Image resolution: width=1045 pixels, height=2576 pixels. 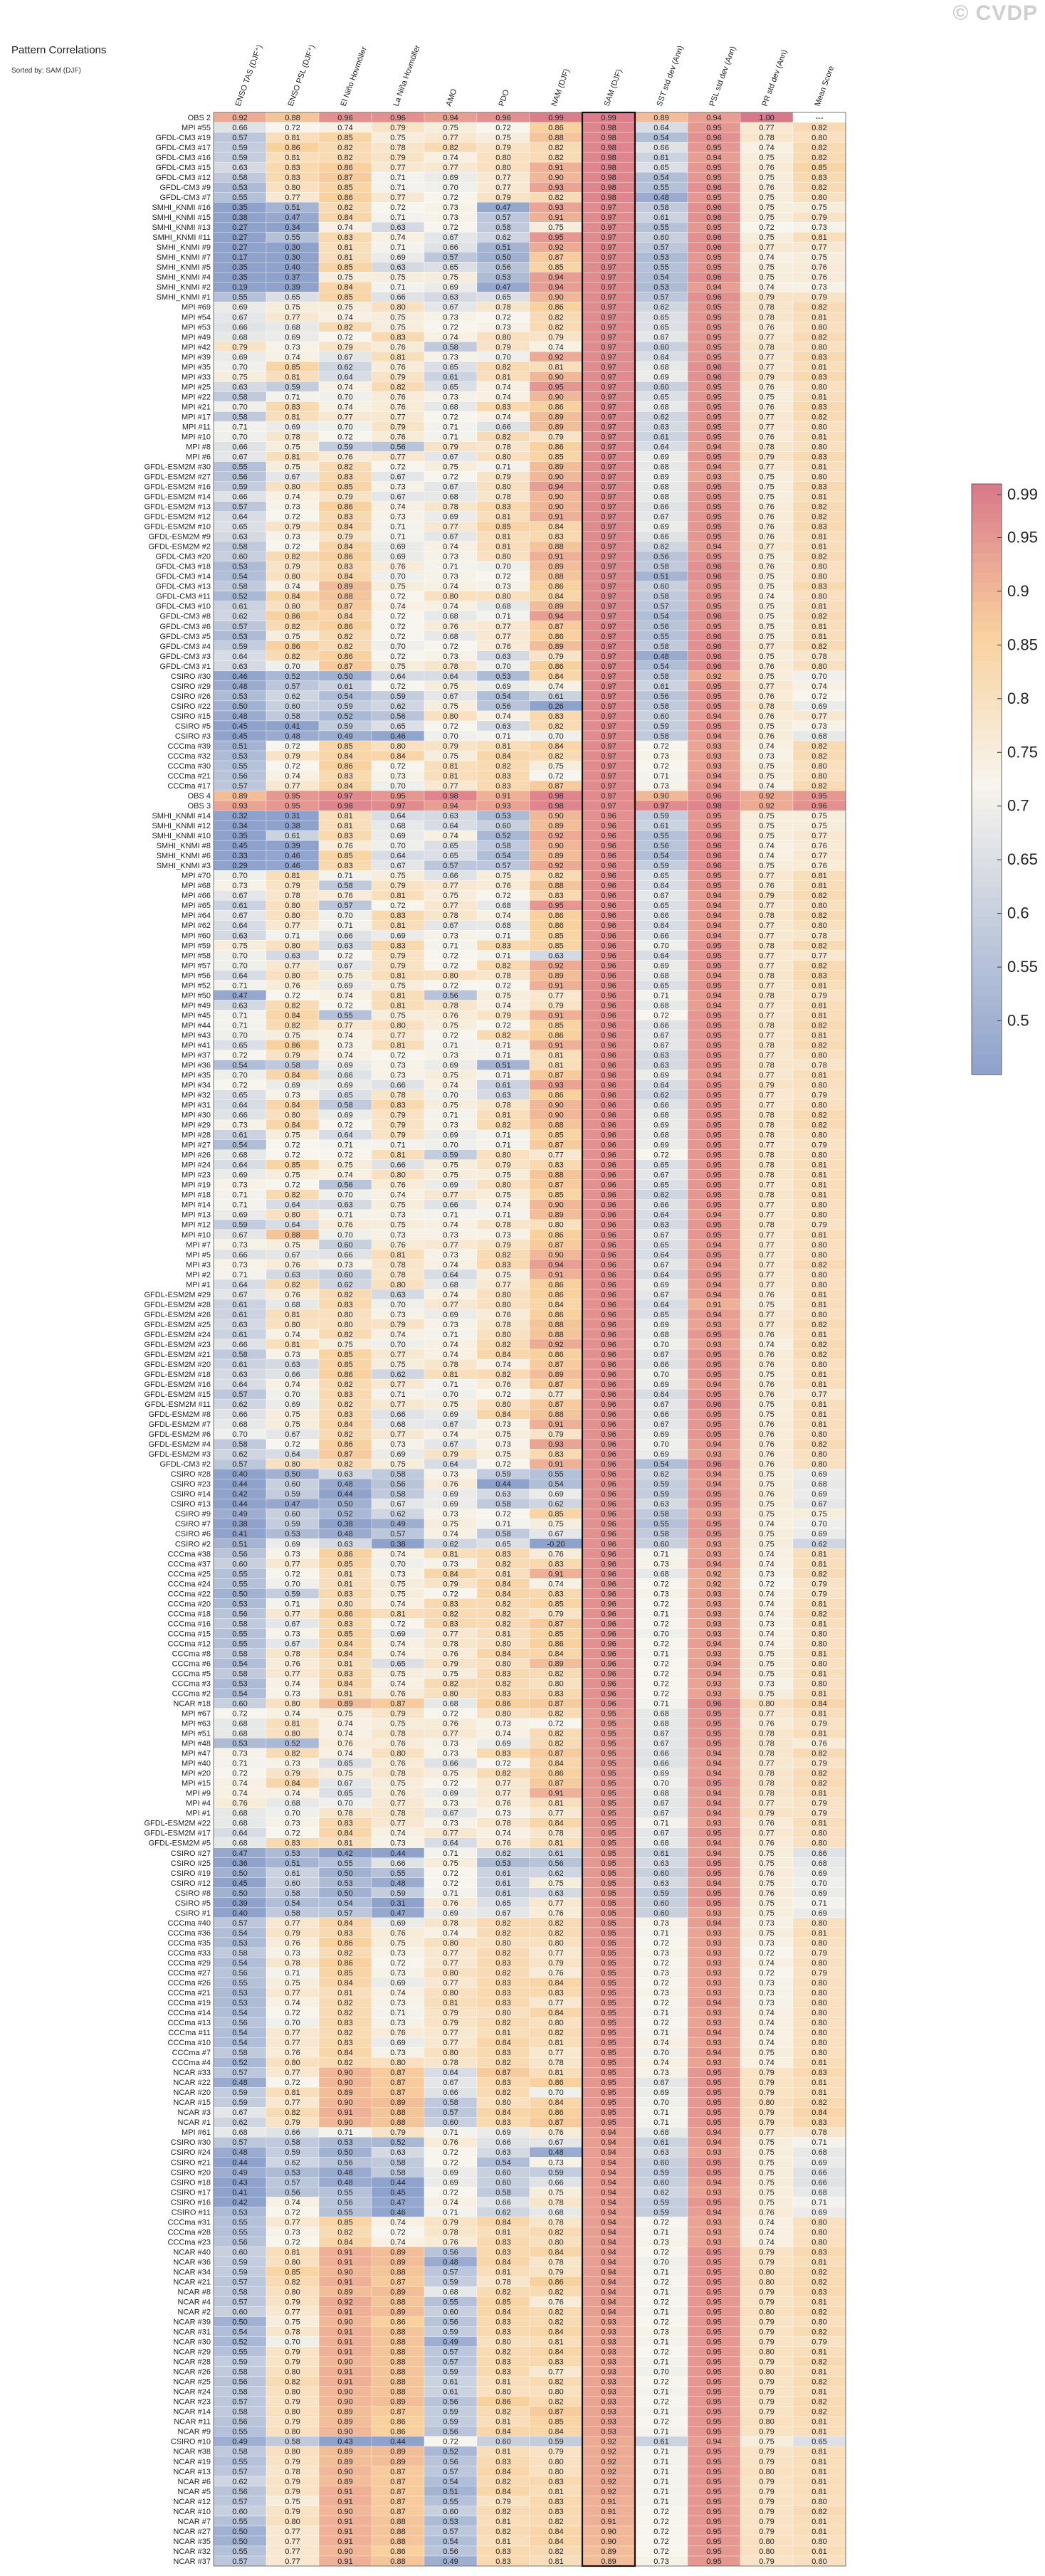 What do you see at coordinates (397, 1694) in the screenshot?
I see `cell-value-label: 0.76` at bounding box center [397, 1694].